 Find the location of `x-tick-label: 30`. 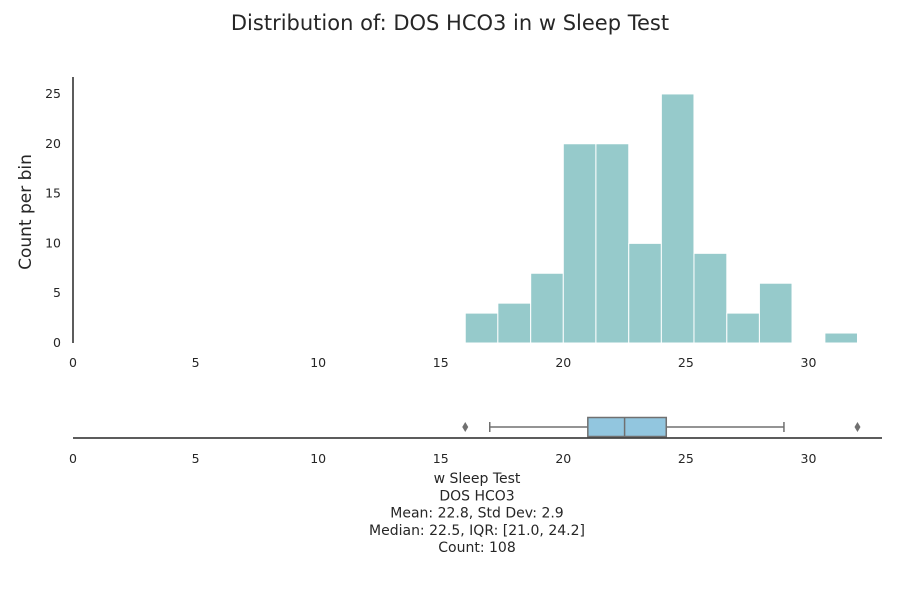

x-tick-label: 30 is located at coordinates (809, 362).